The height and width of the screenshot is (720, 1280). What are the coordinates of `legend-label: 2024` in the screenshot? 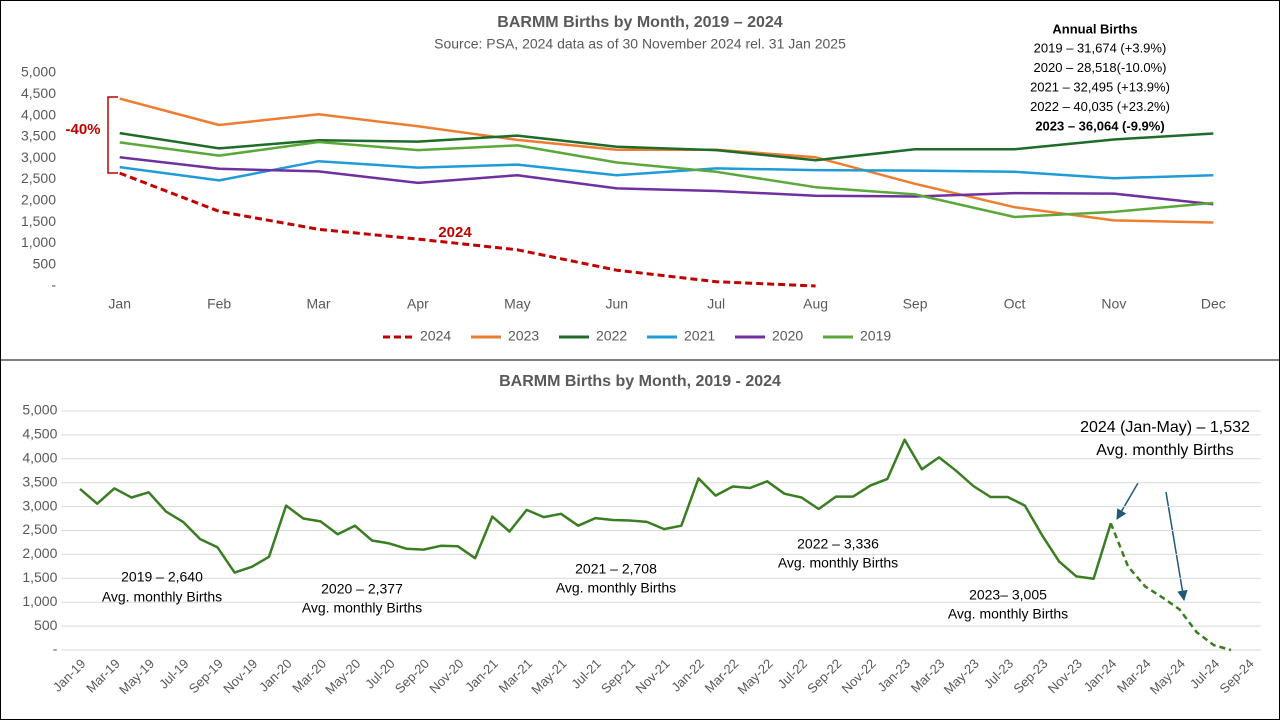 It's located at (435, 336).